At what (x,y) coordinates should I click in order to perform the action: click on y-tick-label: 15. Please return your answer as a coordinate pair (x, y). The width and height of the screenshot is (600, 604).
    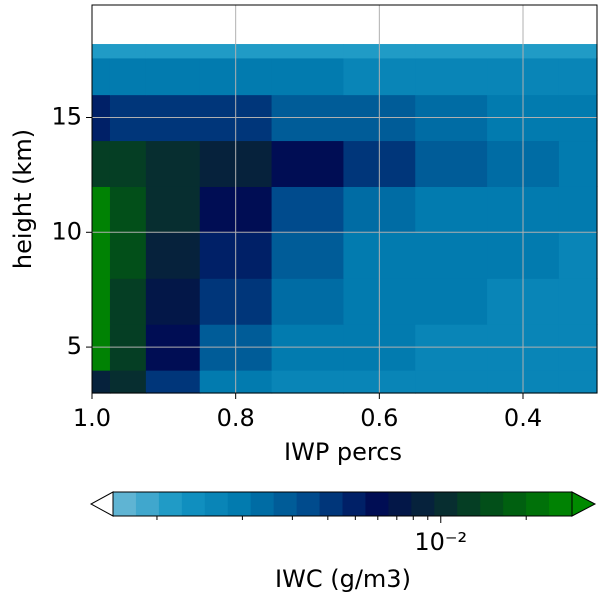
    Looking at the image, I should click on (66, 116).